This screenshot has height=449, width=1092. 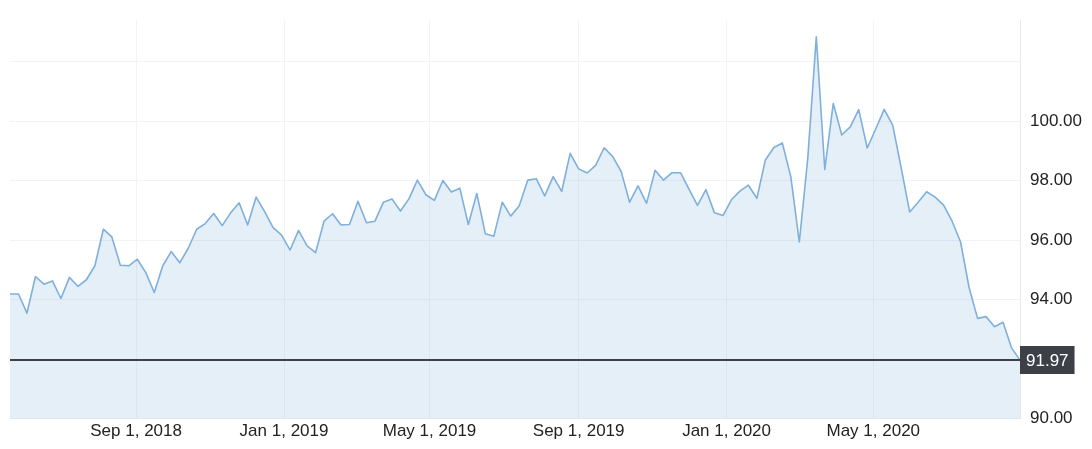 I want to click on y-tick-label: 96.00, so click(x=1051, y=239).